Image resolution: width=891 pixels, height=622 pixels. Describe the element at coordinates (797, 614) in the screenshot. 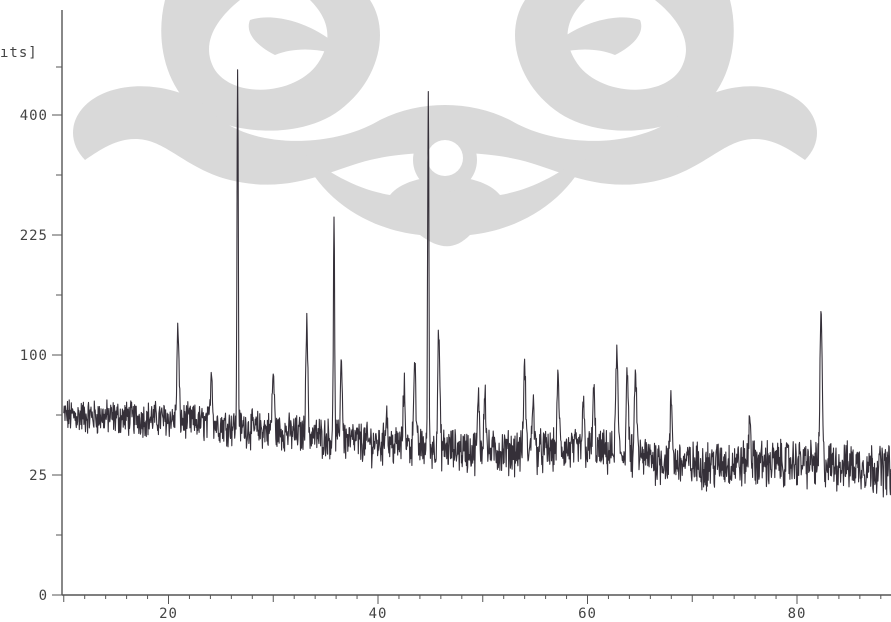

I see `x-tick-label: 80` at that location.